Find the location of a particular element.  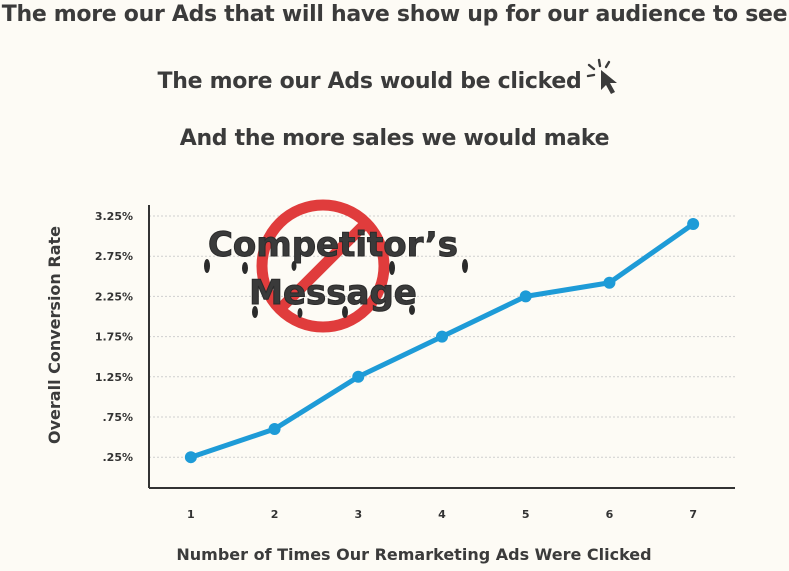

x-tick-labels: 1 2 3 4 5 6 7 is located at coordinates (442, 514).